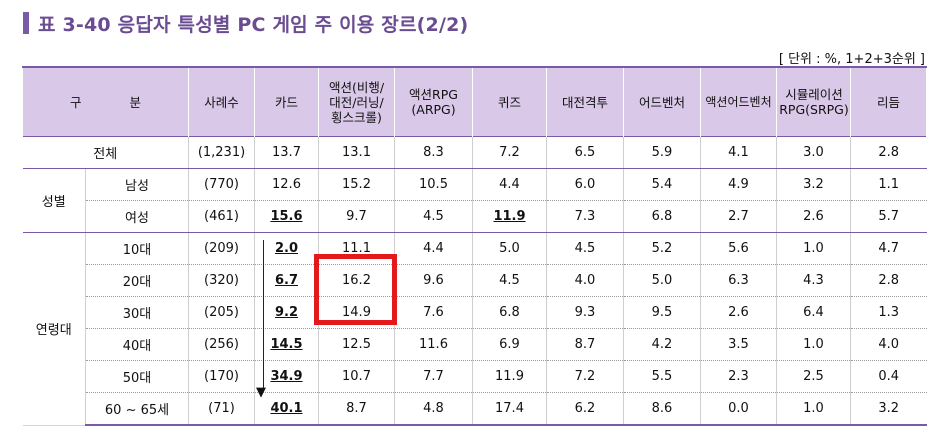  What do you see at coordinates (433, 409) in the screenshot?
I see `cell-value: 4.8` at bounding box center [433, 409].